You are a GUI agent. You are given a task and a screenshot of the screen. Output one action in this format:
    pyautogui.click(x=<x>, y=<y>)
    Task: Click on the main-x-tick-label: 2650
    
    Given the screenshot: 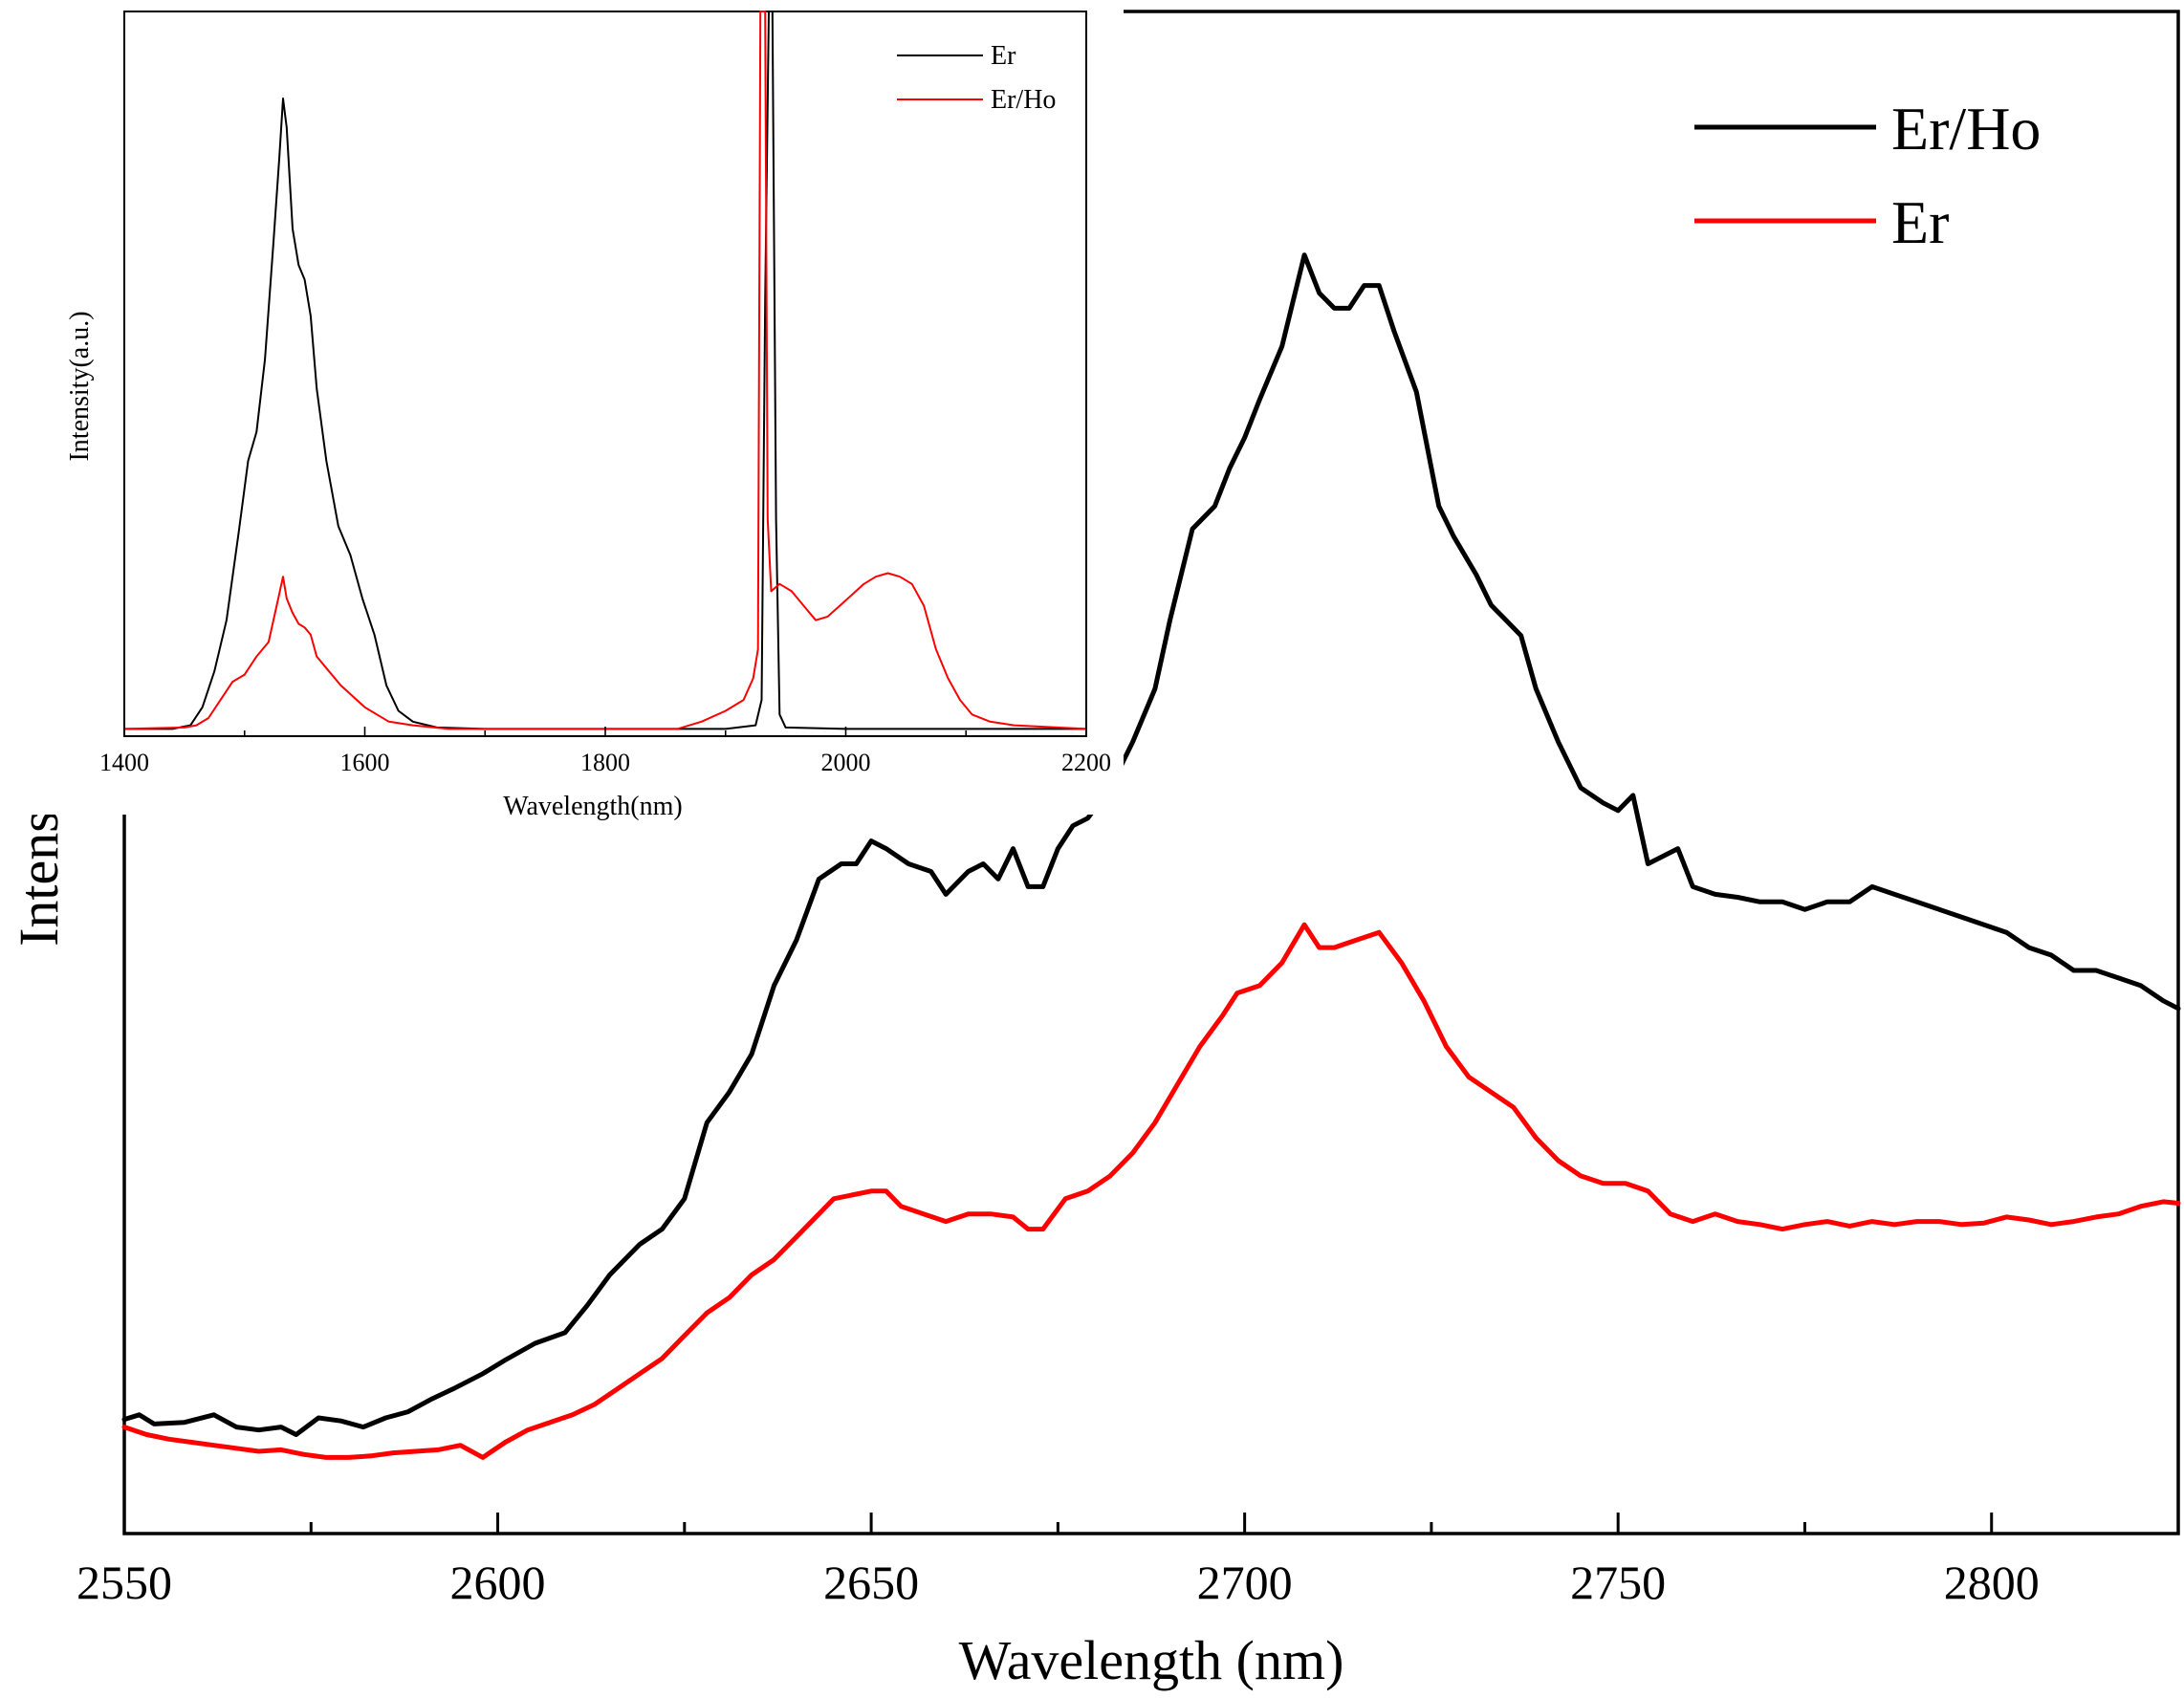 What is the action you would take?
    pyautogui.click(x=871, y=1582)
    